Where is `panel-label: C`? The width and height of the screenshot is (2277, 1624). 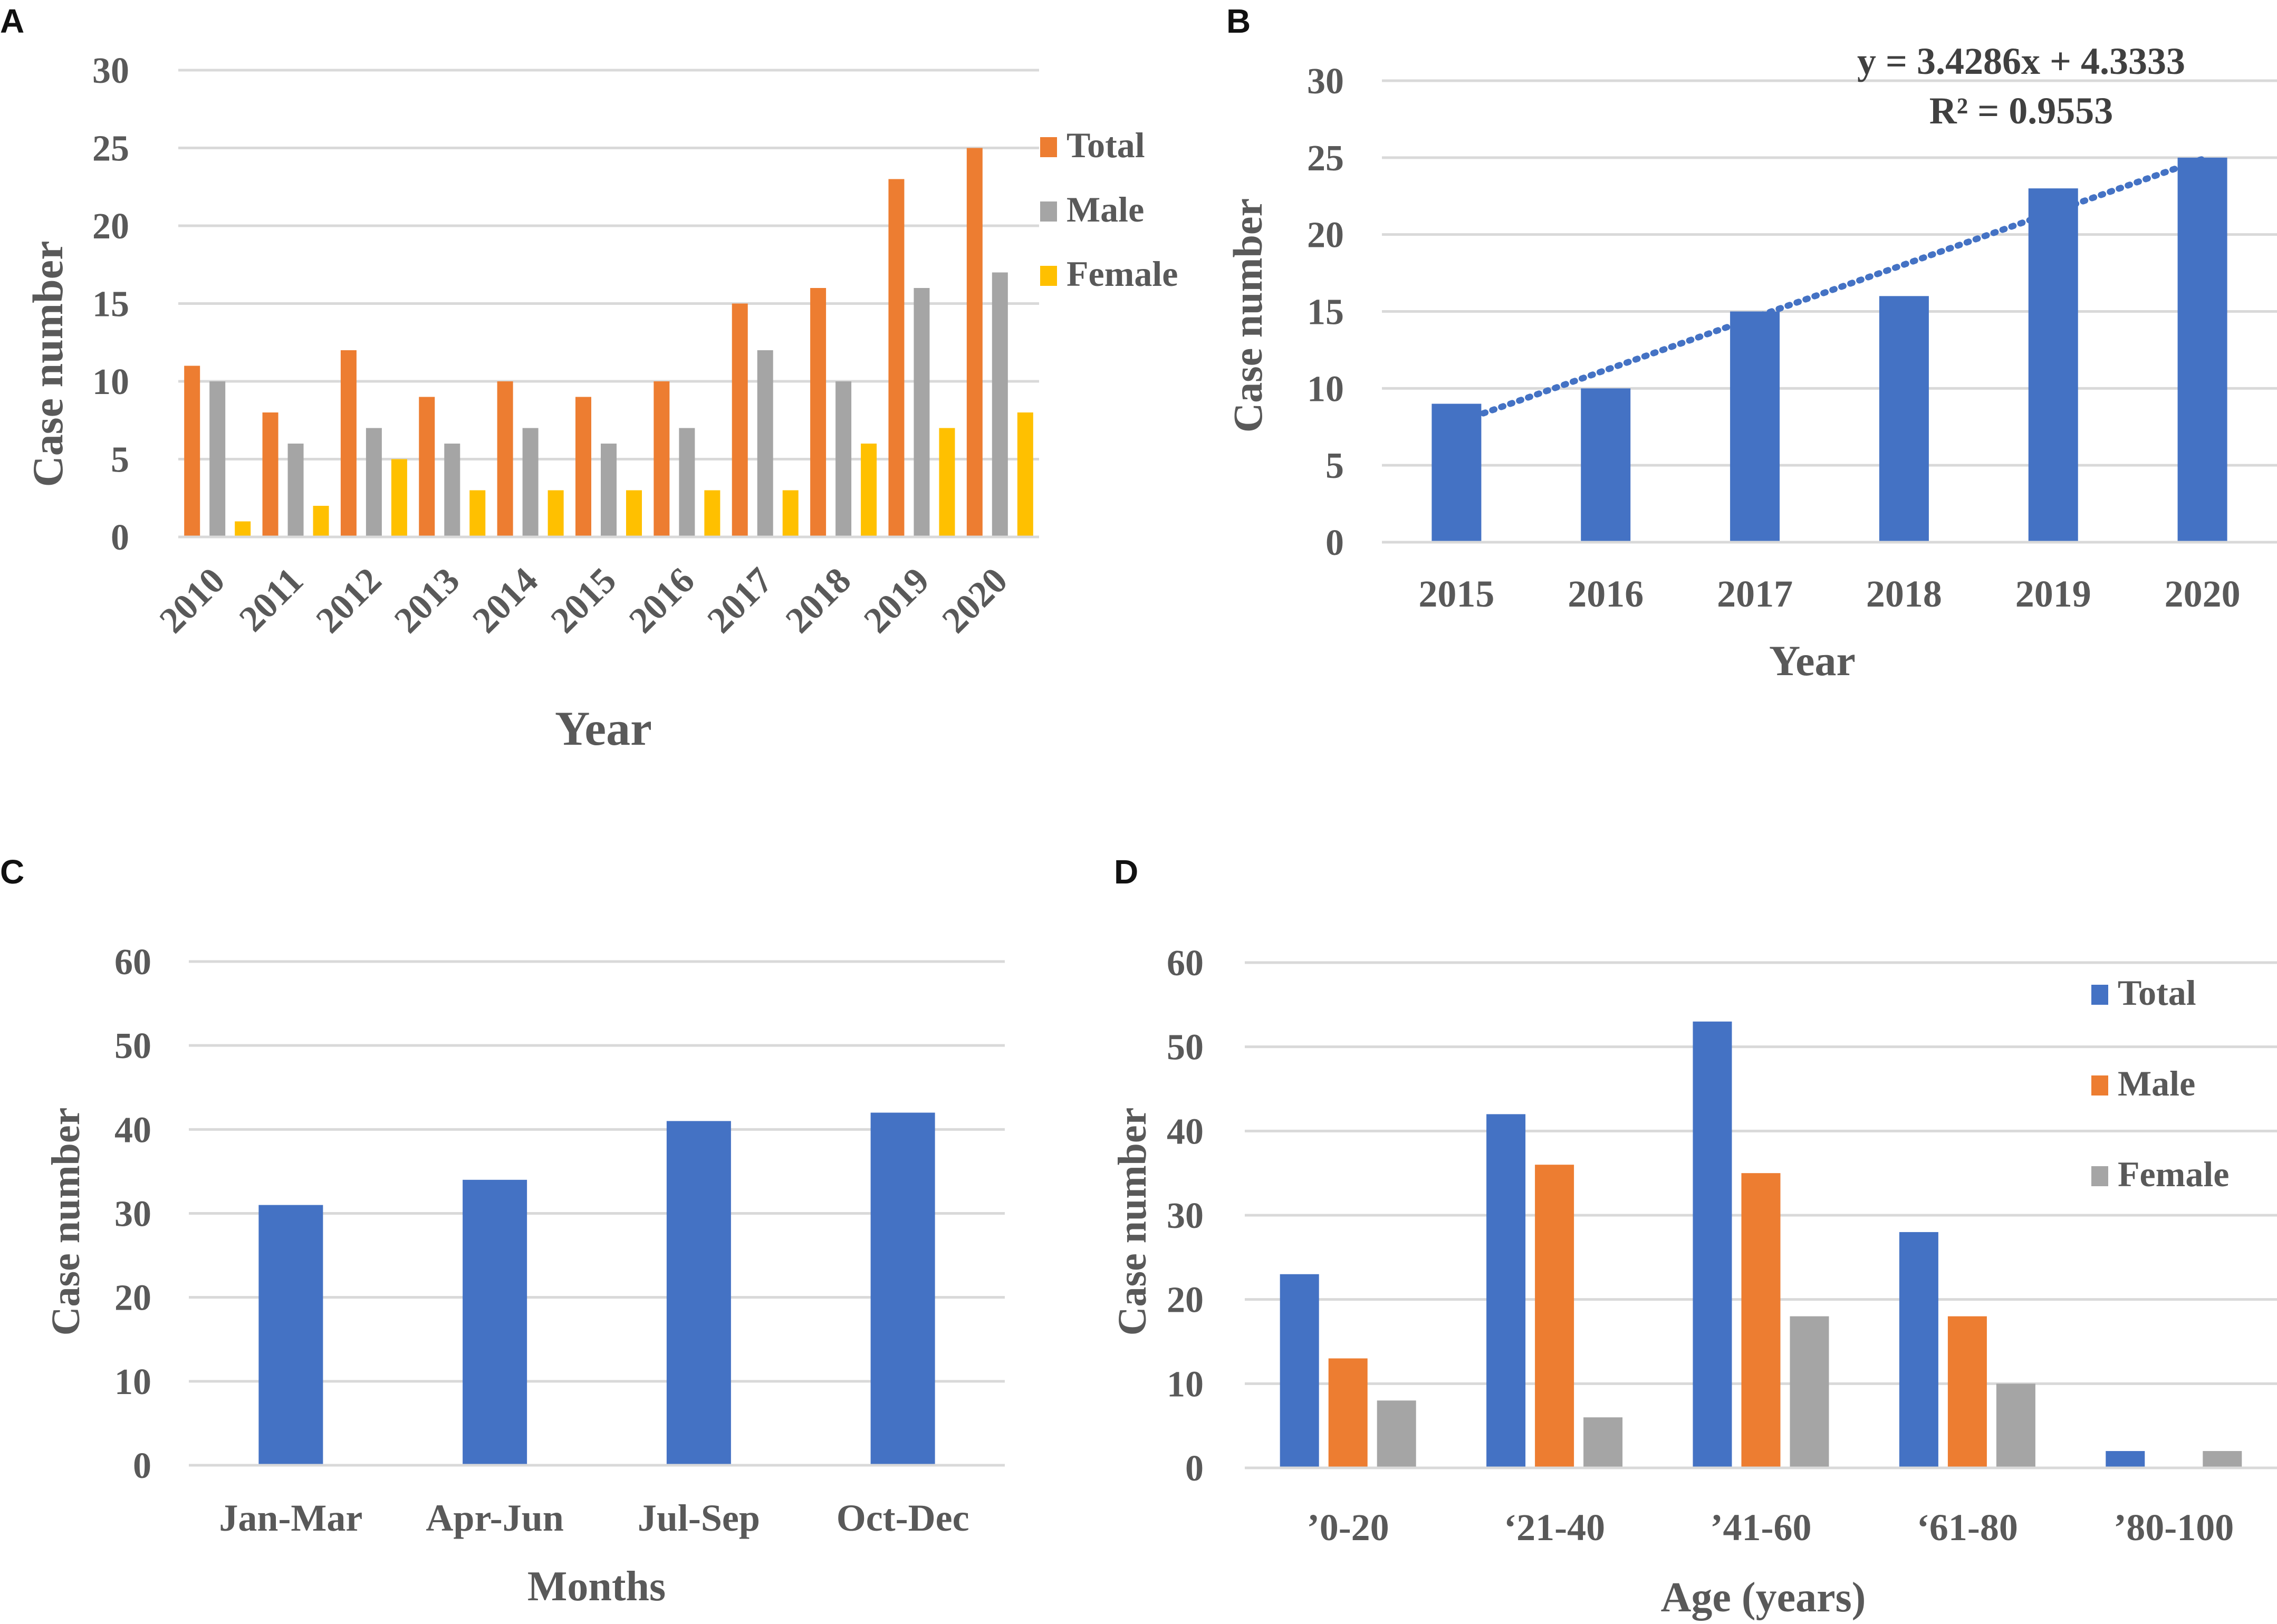 panel-label: C is located at coordinates (12, 872).